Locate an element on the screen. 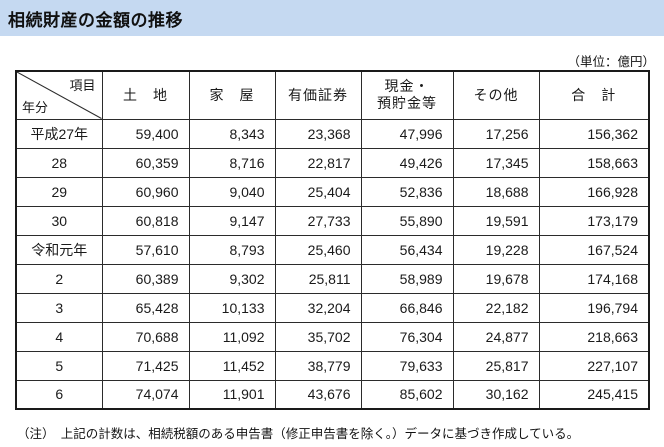  year-label: 2 is located at coordinates (59, 278).